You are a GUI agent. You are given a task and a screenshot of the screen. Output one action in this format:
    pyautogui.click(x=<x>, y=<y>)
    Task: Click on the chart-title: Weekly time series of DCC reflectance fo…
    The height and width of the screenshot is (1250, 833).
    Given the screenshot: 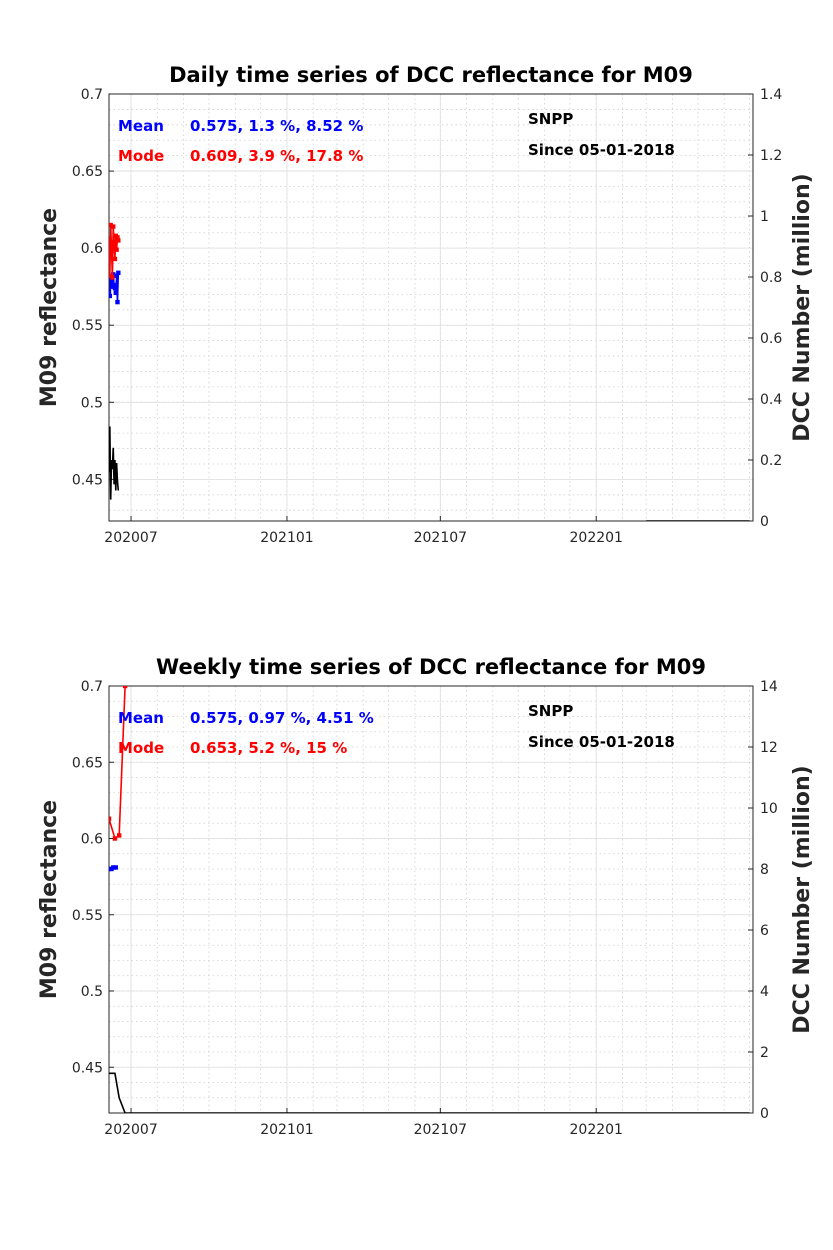 What is the action you would take?
    pyautogui.click(x=431, y=667)
    